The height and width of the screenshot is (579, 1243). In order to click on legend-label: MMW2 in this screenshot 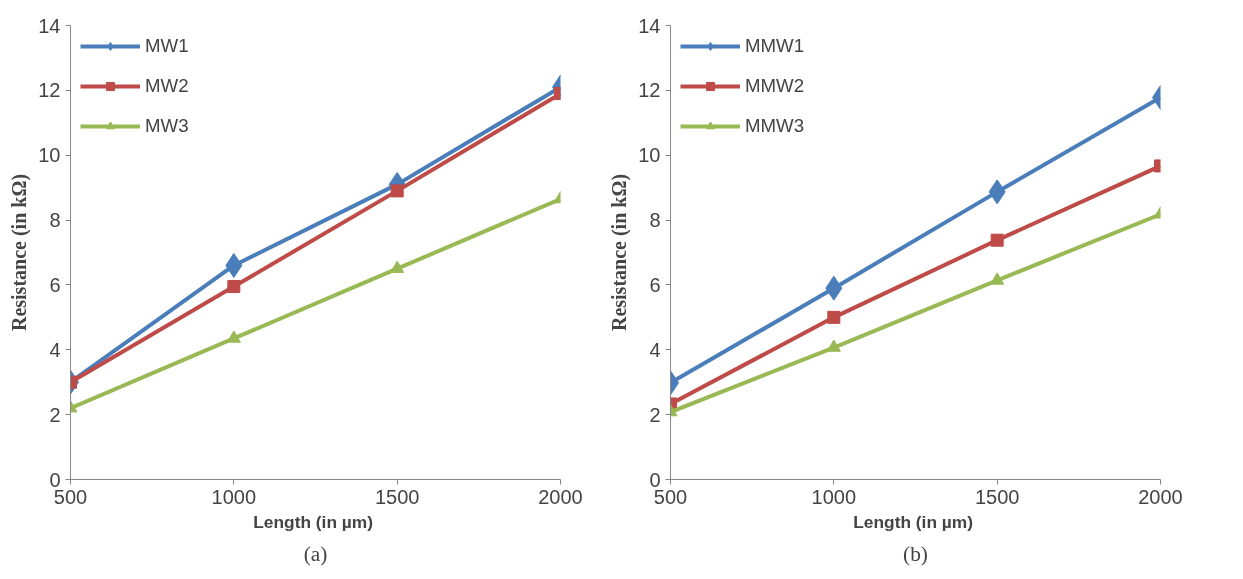, I will do `click(775, 86)`.